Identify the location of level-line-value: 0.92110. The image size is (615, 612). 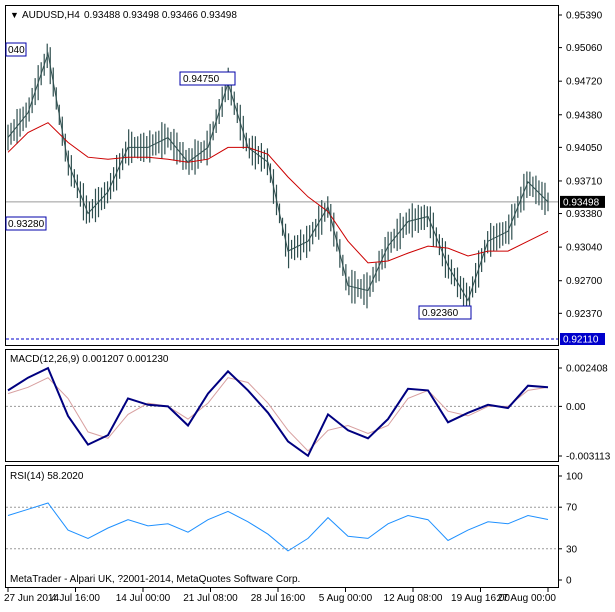
(581, 340).